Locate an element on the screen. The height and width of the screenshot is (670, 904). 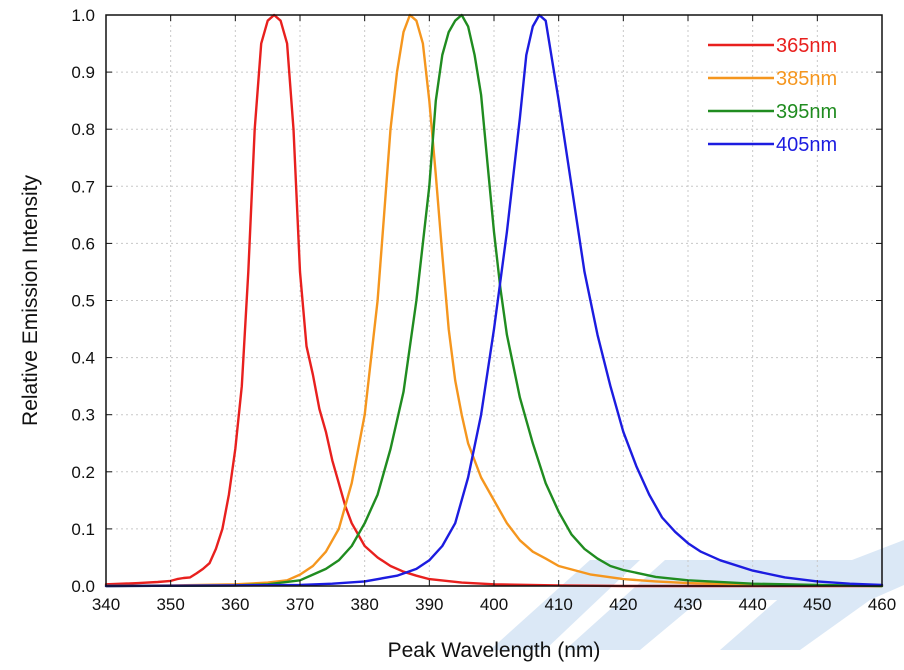
x-tick-label: 390 is located at coordinates (429, 604).